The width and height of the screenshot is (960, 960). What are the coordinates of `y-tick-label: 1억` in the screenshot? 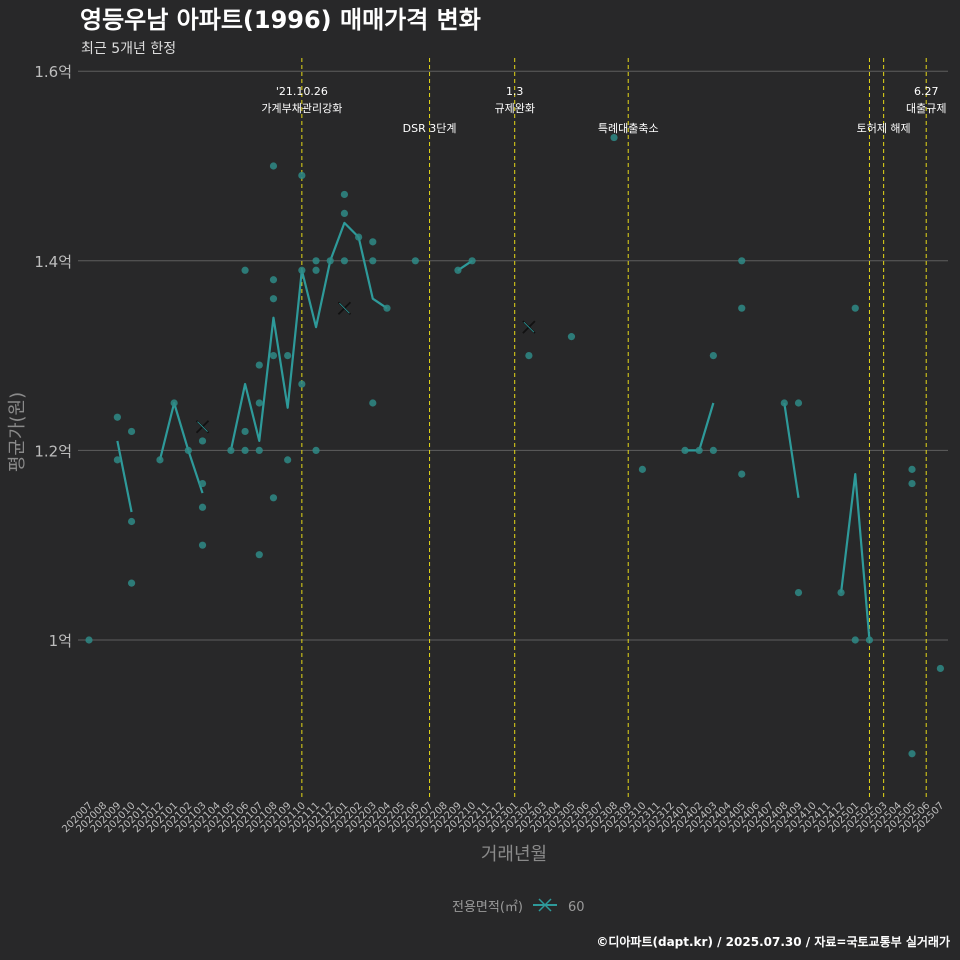 It's located at (60, 641).